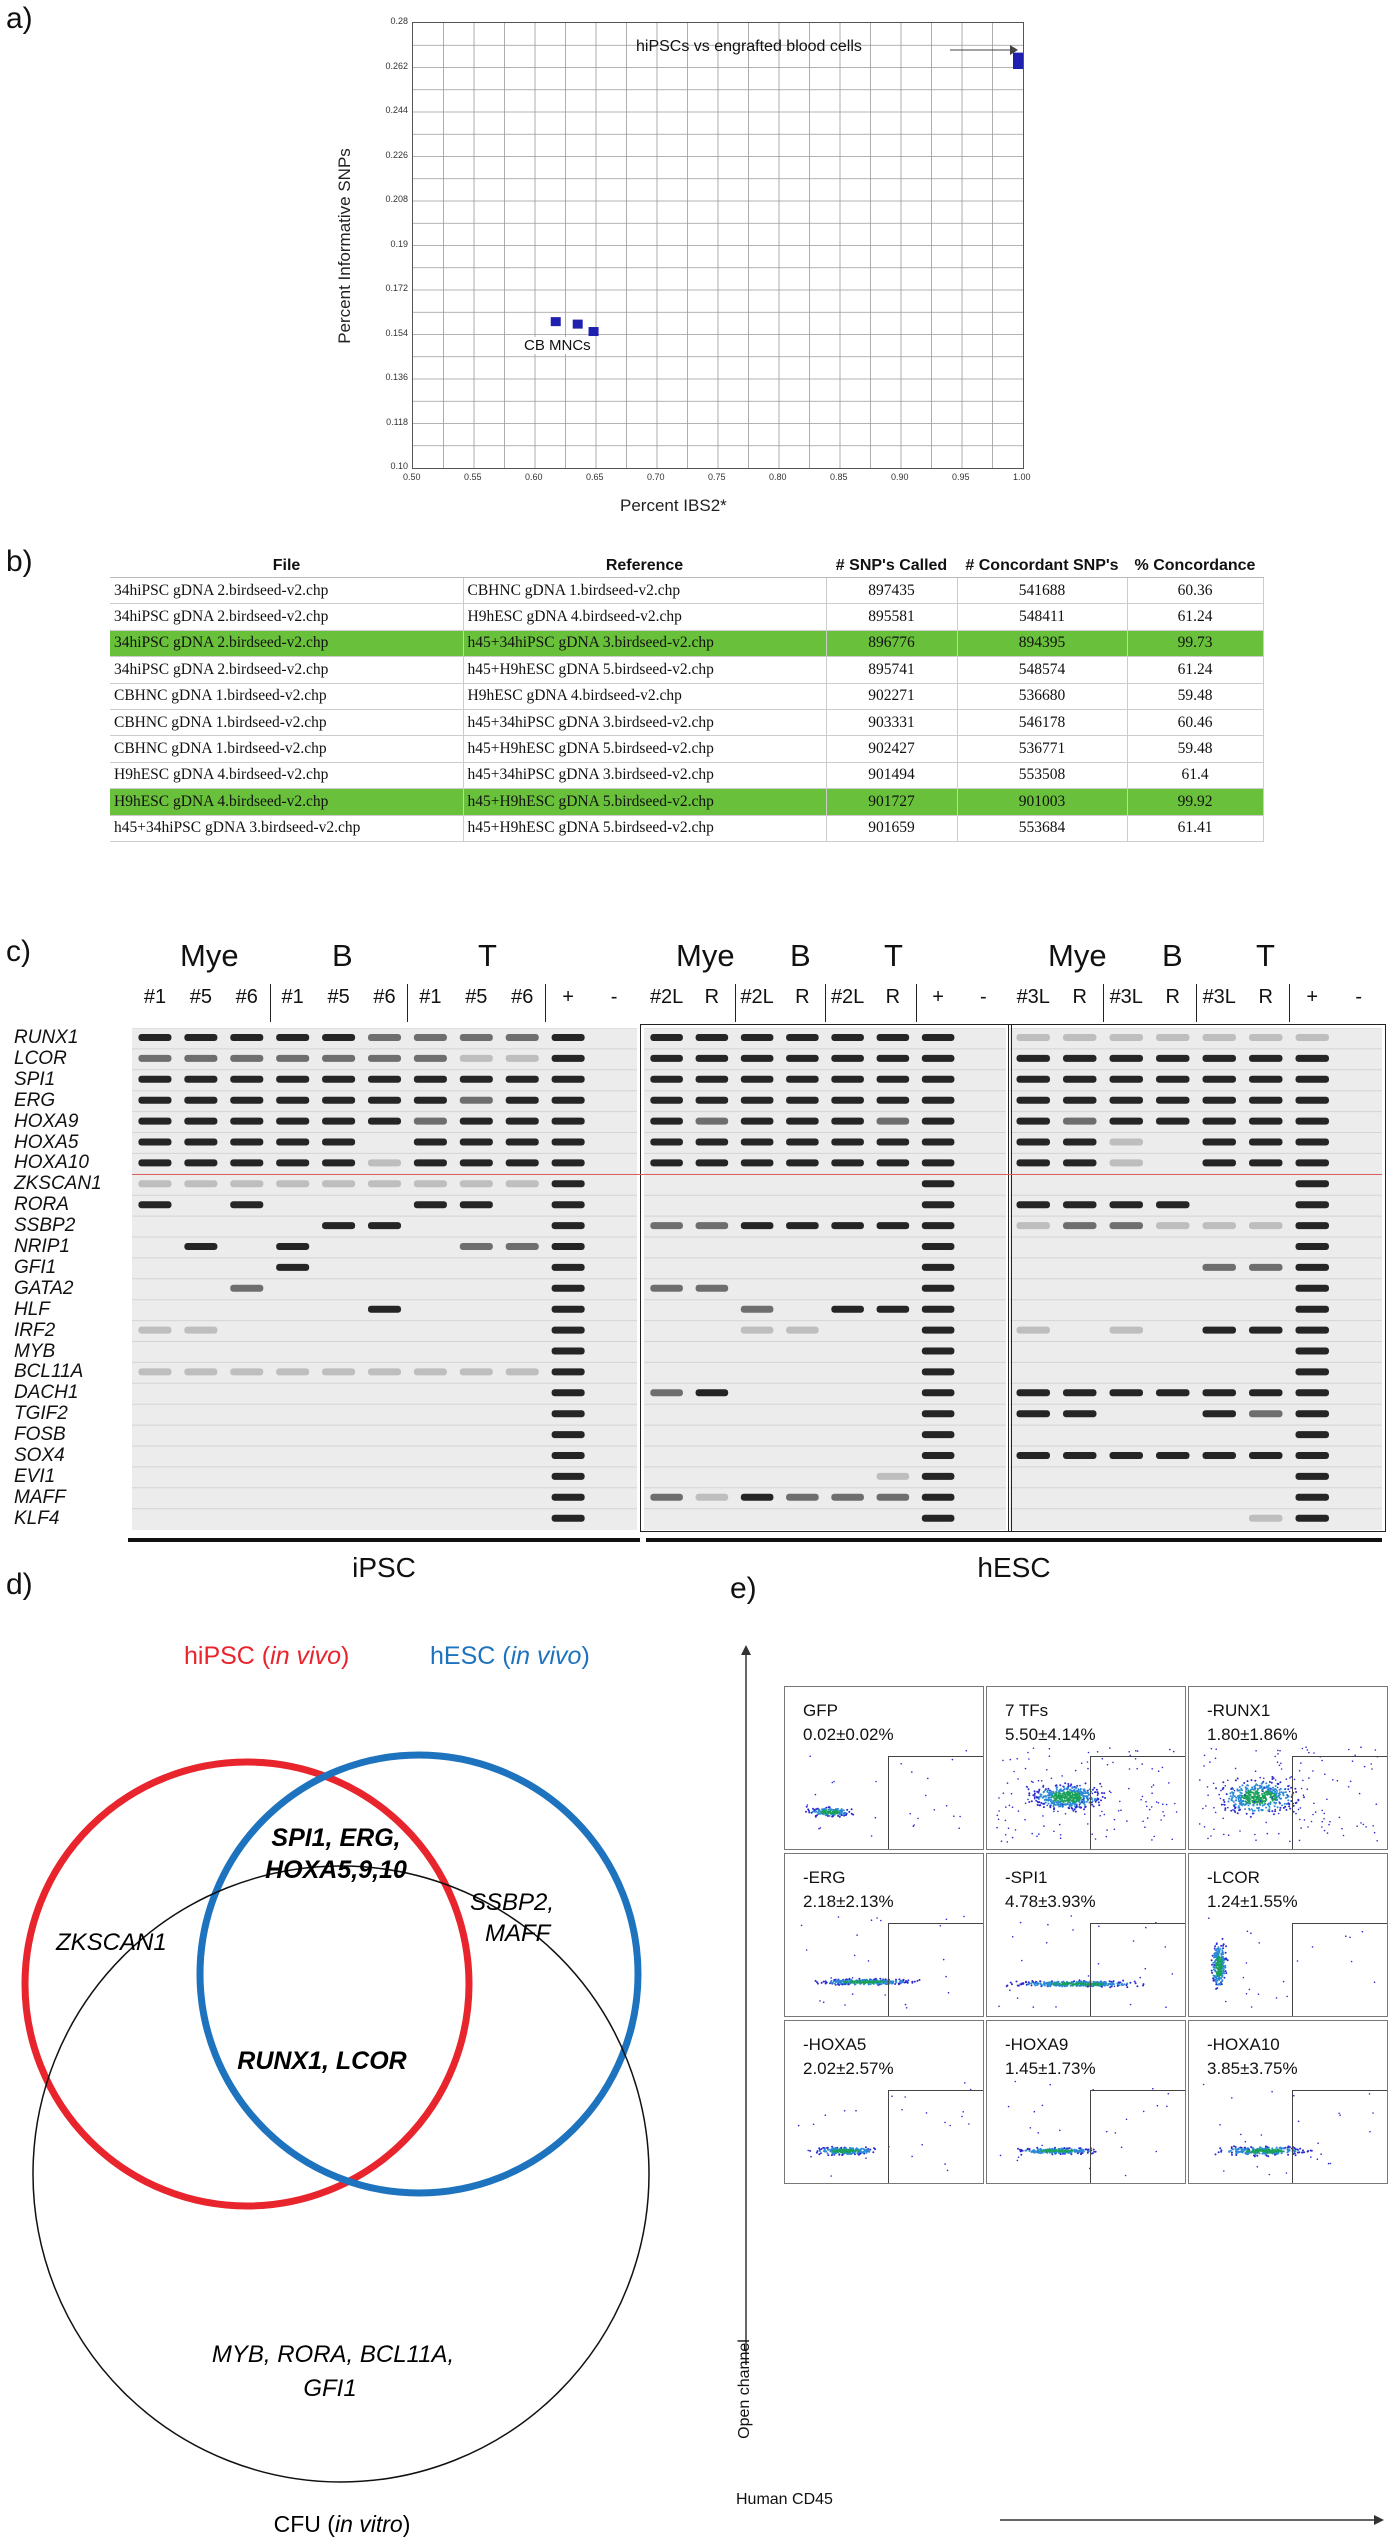 The width and height of the screenshot is (1395, 2541). What do you see at coordinates (336, 1870) in the screenshot?
I see `overlap-hipsc-hesc-line2: HOXA5,9,10` at bounding box center [336, 1870].